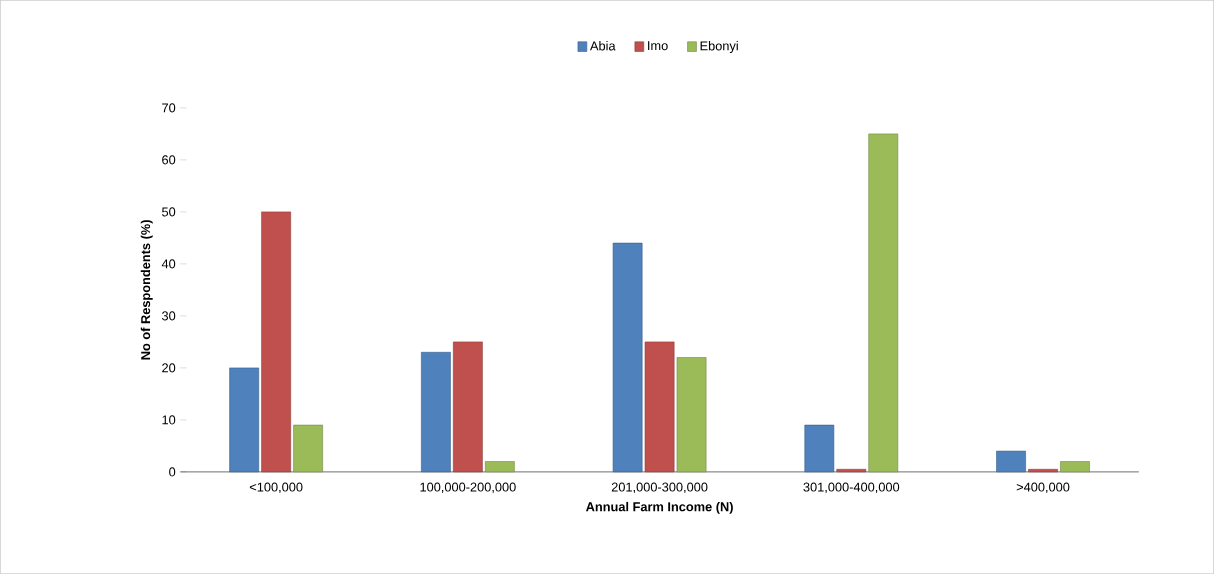 This screenshot has width=1214, height=574. Describe the element at coordinates (659, 507) in the screenshot. I see `x-axis-title: Annual Farm Income (N)` at that location.